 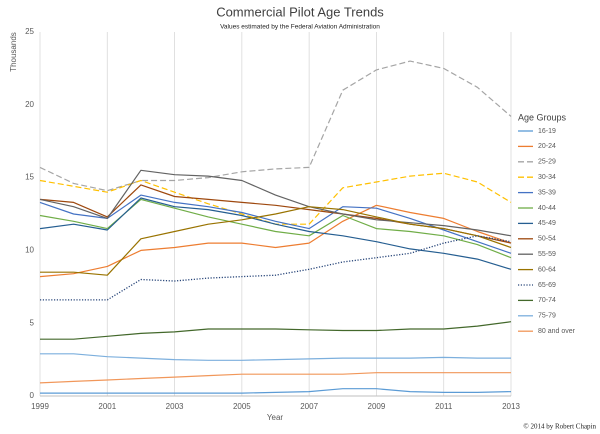 I want to click on y-axis-label: Thousands, so click(x=13, y=52).